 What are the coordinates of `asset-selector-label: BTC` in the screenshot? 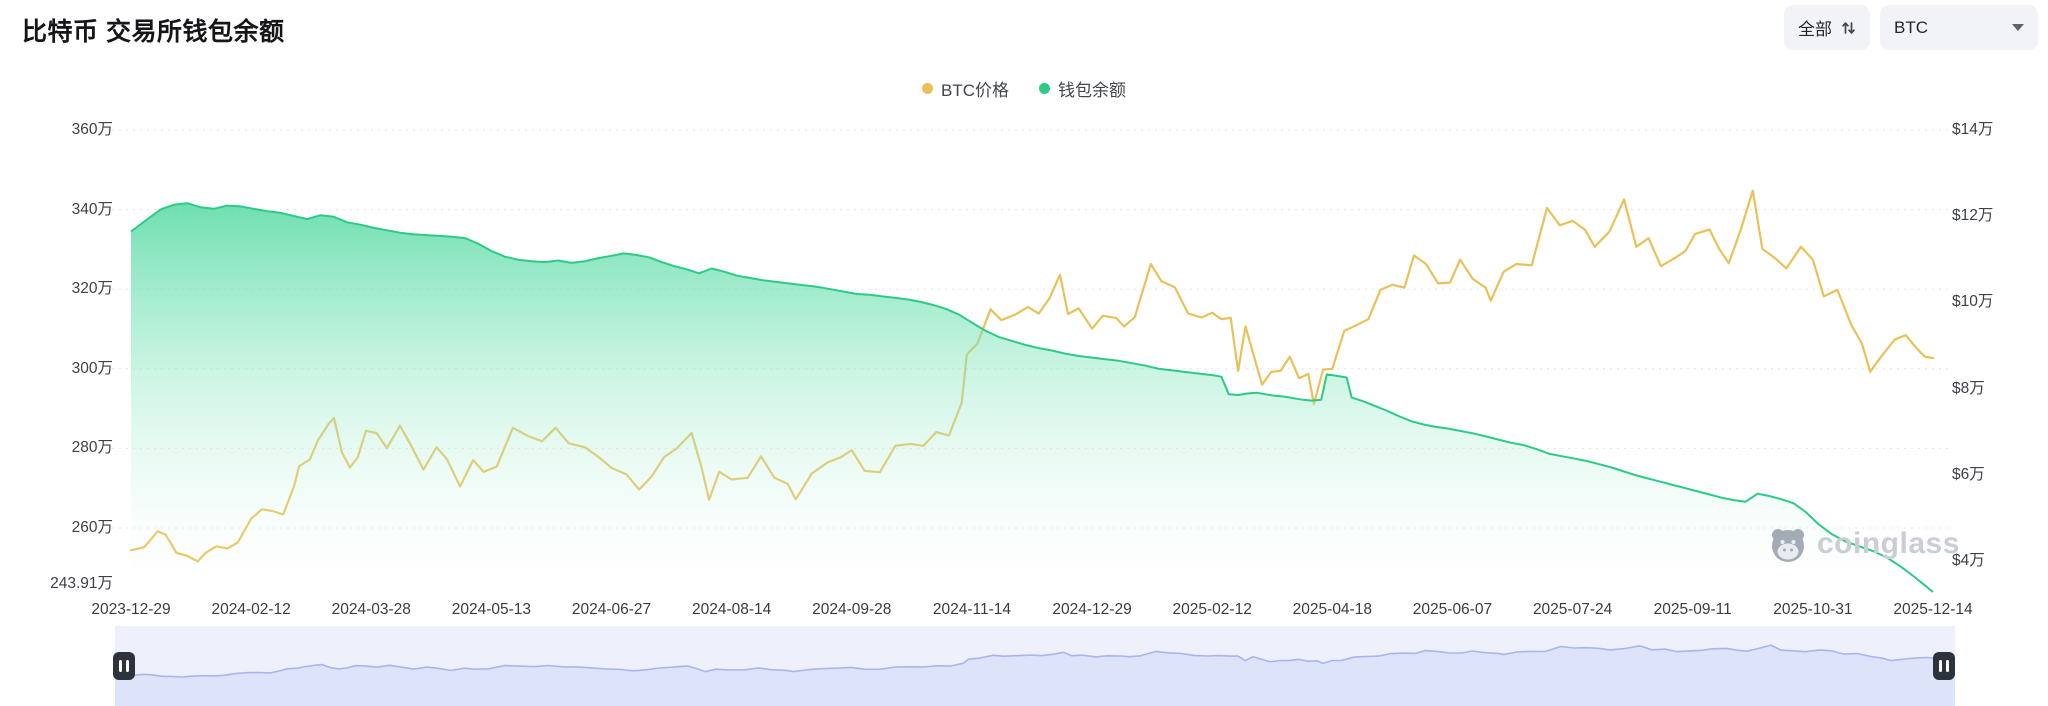 It's located at (1911, 27).